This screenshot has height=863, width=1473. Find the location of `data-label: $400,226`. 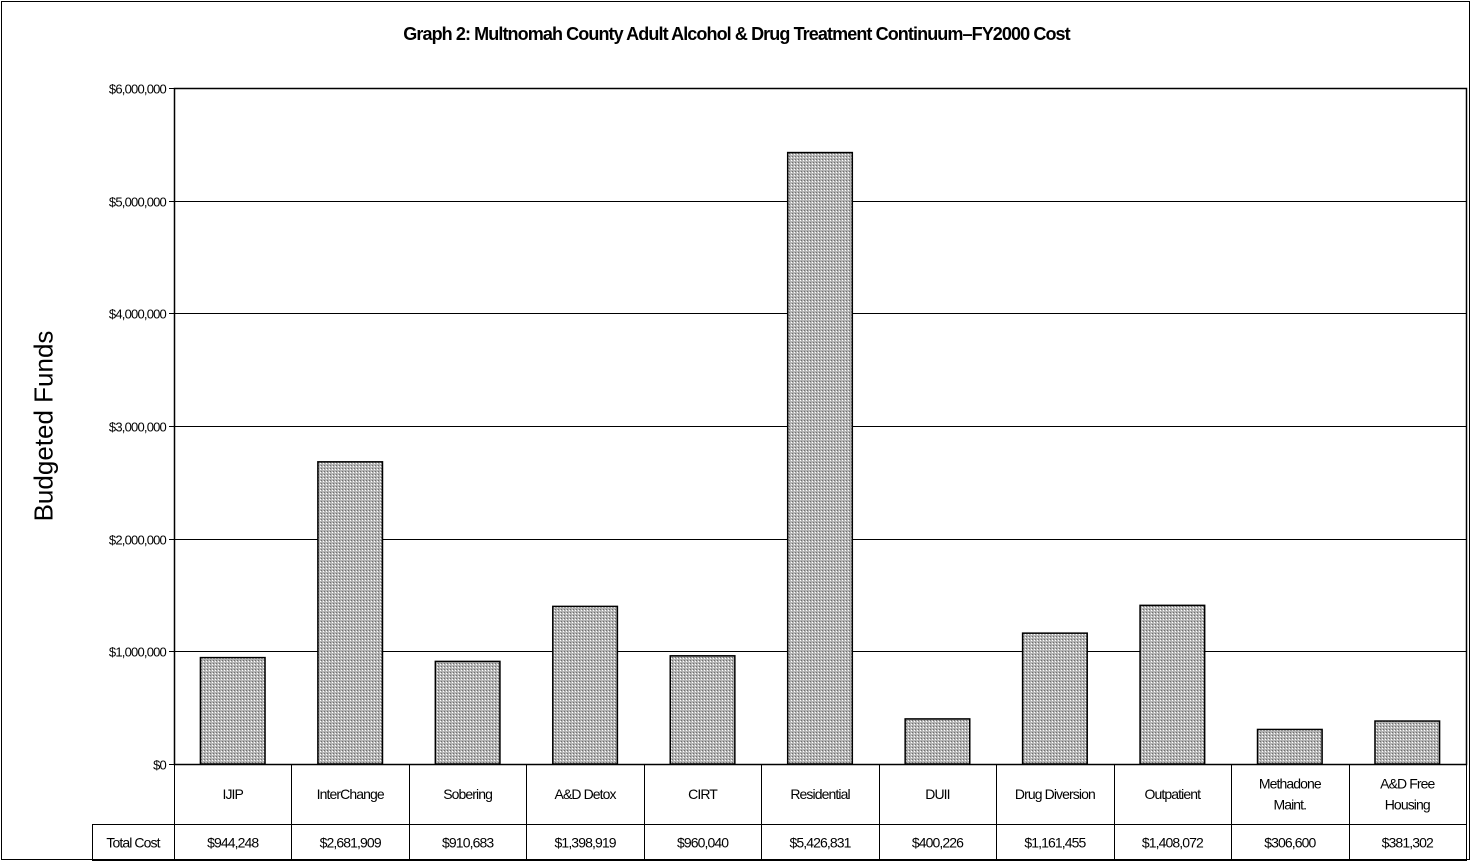

data-label: $400,226 is located at coordinates (938, 843).